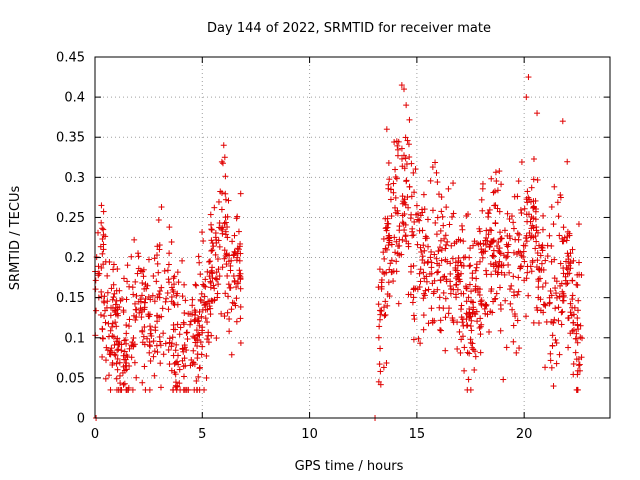 This screenshot has width=640, height=480. What do you see at coordinates (202, 434) in the screenshot?
I see `x-tick-label: 5` at bounding box center [202, 434].